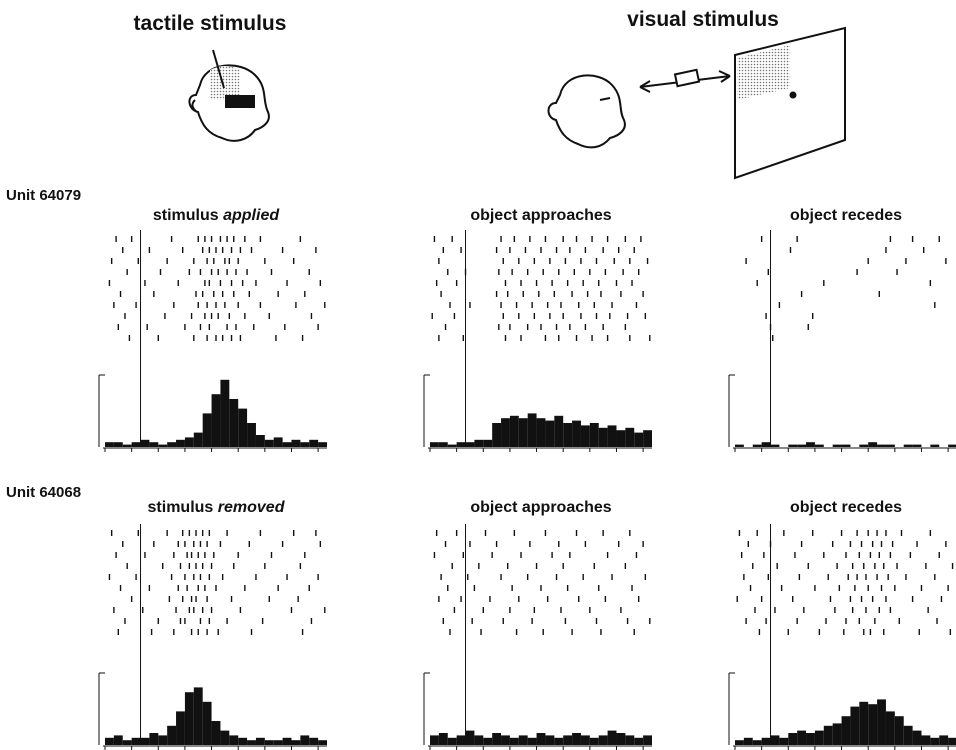  I want to click on title-text: object recedes, so click(846, 507).